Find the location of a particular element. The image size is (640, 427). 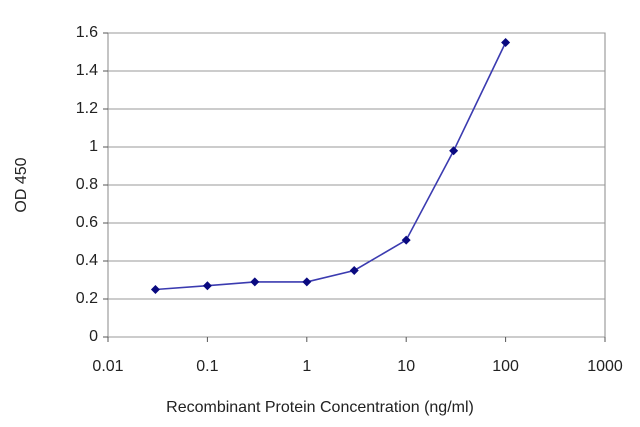

y-tick-label: 0.2 is located at coordinates (87, 298).